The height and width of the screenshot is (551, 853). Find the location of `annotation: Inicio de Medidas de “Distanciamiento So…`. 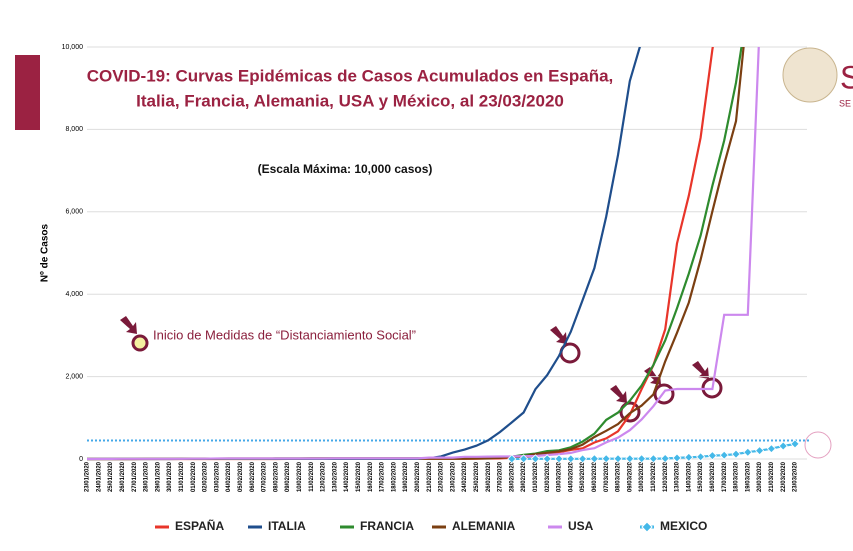

annotation: Inicio de Medidas de “Distanciamiento So… is located at coordinates (284, 334).